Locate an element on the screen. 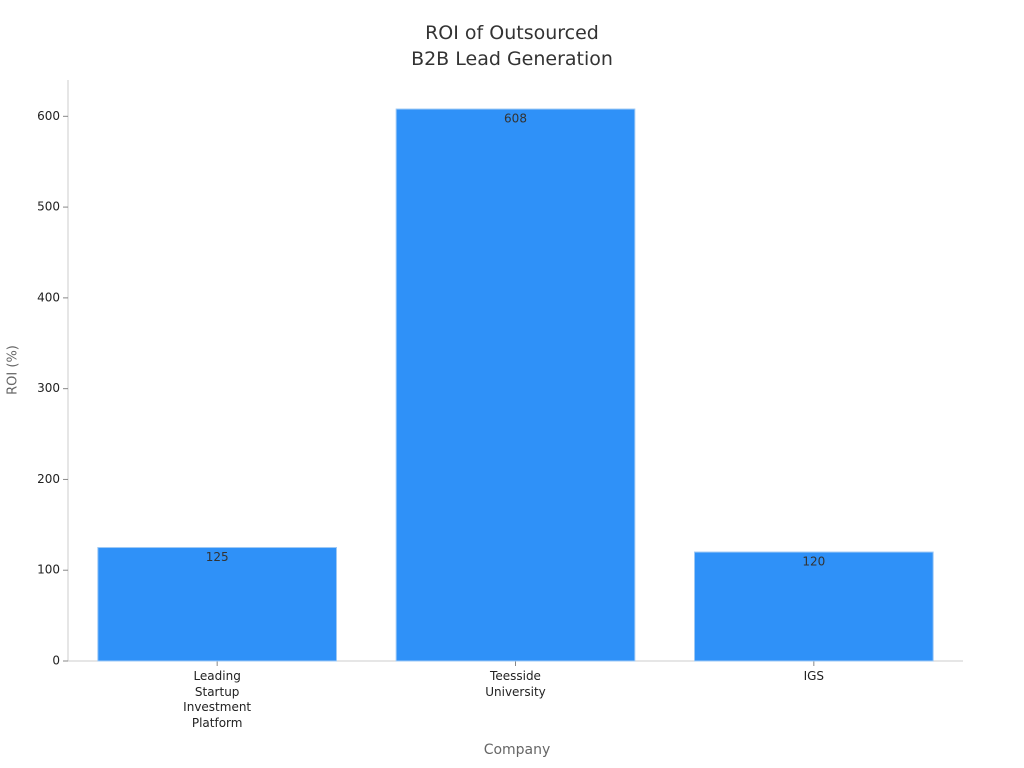 The image size is (1024, 768). y-axis-label: ROI (%) is located at coordinates (13, 370).